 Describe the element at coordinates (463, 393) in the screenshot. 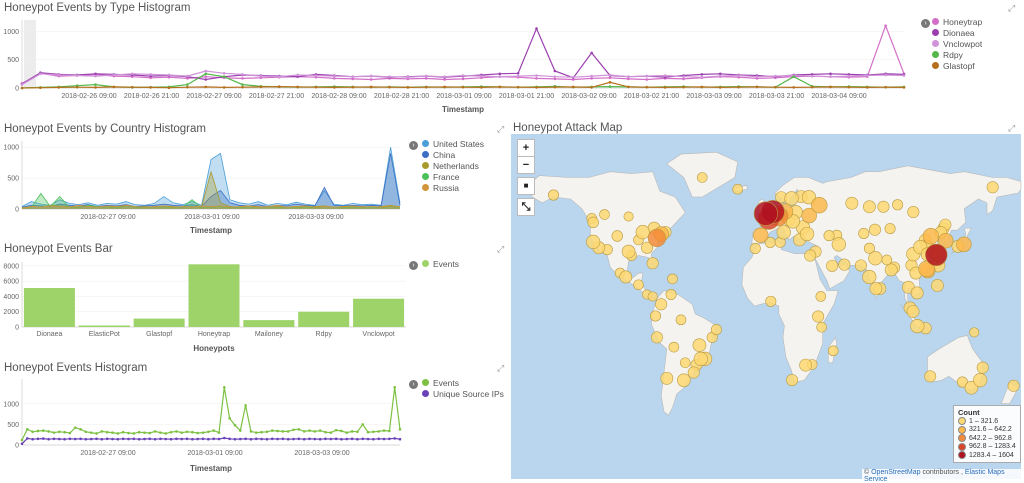

I see `legend-item: Unique Source IPs` at that location.